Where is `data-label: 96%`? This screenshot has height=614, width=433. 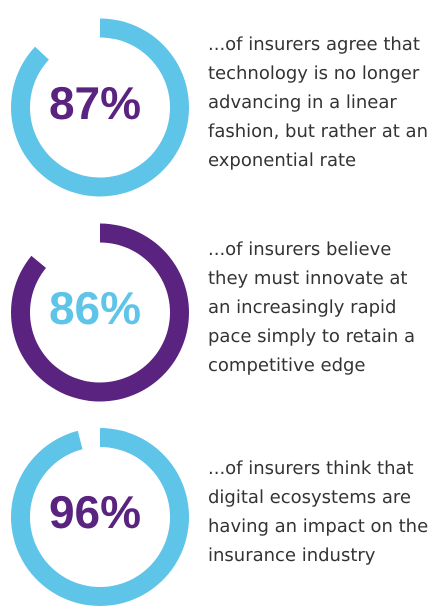
data-label: 96% is located at coordinates (95, 512).